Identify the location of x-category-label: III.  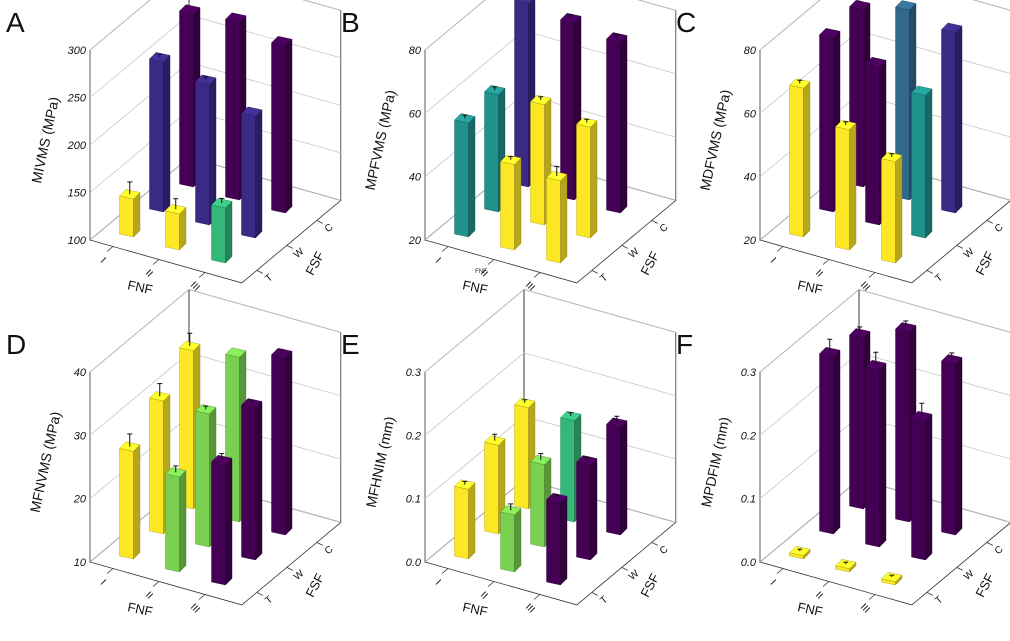
(195, 609).